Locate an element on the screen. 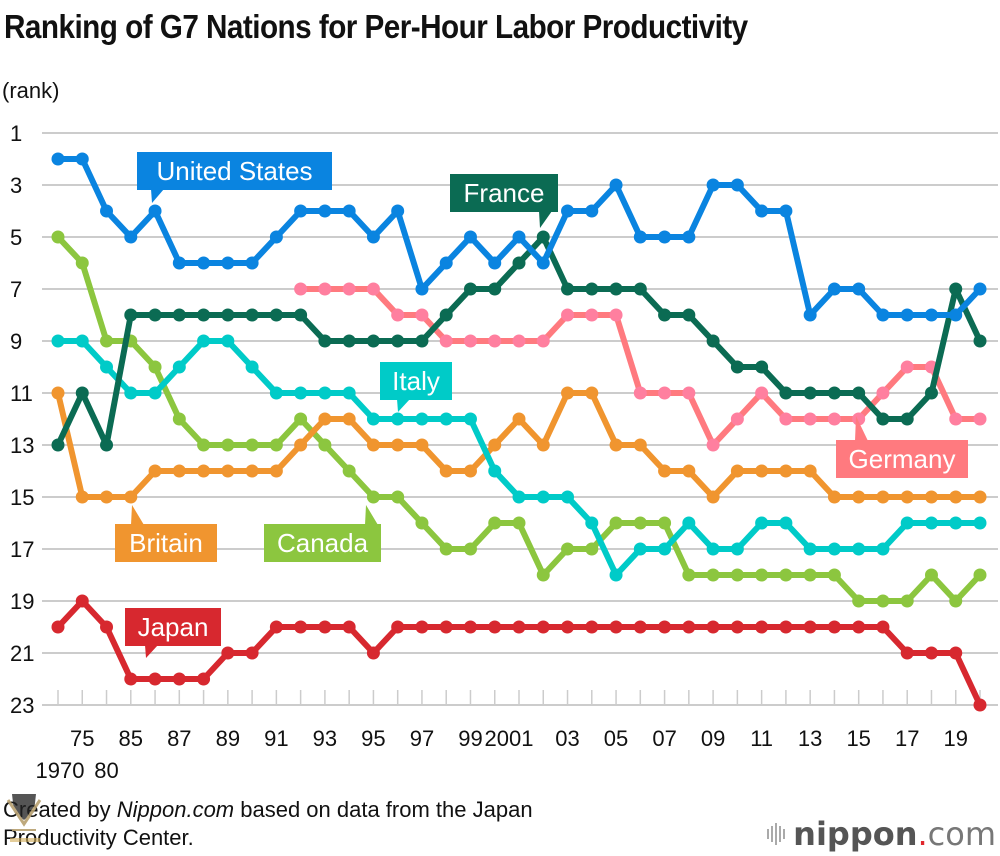 This screenshot has width=1000, height=856. y-tick-label: 17 is located at coordinates (22, 549).